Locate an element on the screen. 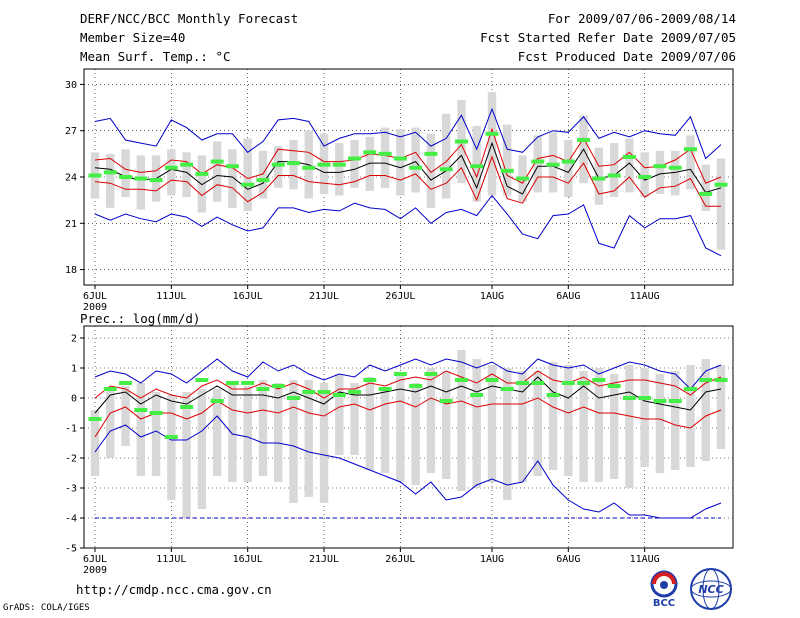 The height and width of the screenshot is (618, 800). x-tick-label: 6AUG is located at coordinates (568, 296).